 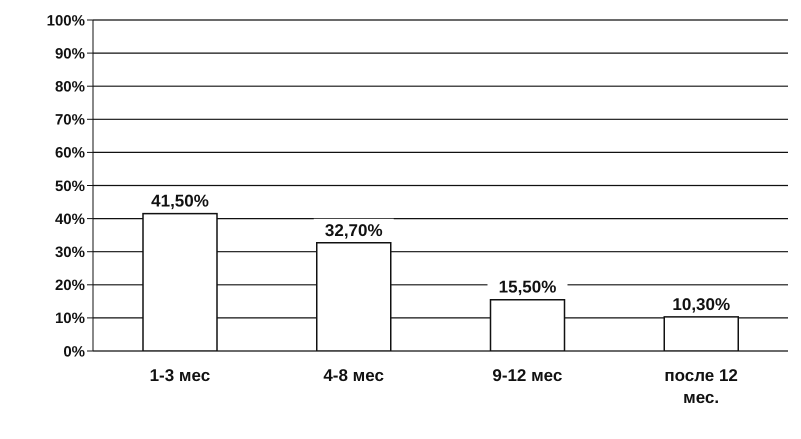 What do you see at coordinates (701, 304) in the screenshot?
I see `data-label: 10,30%` at bounding box center [701, 304].